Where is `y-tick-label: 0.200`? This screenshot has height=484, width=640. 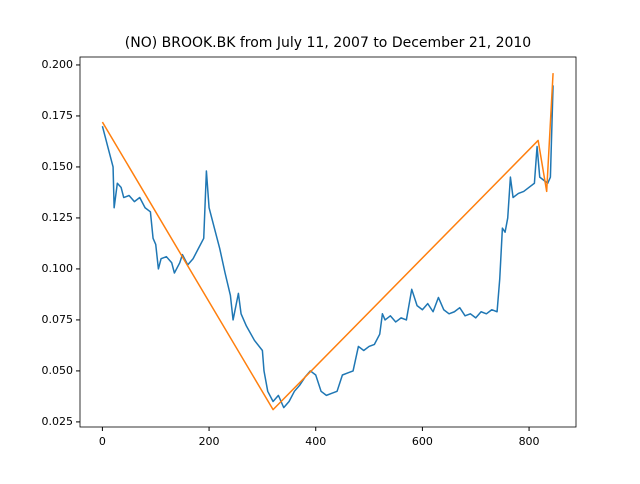
y-tick-label: 0.200 is located at coordinates (58, 64).